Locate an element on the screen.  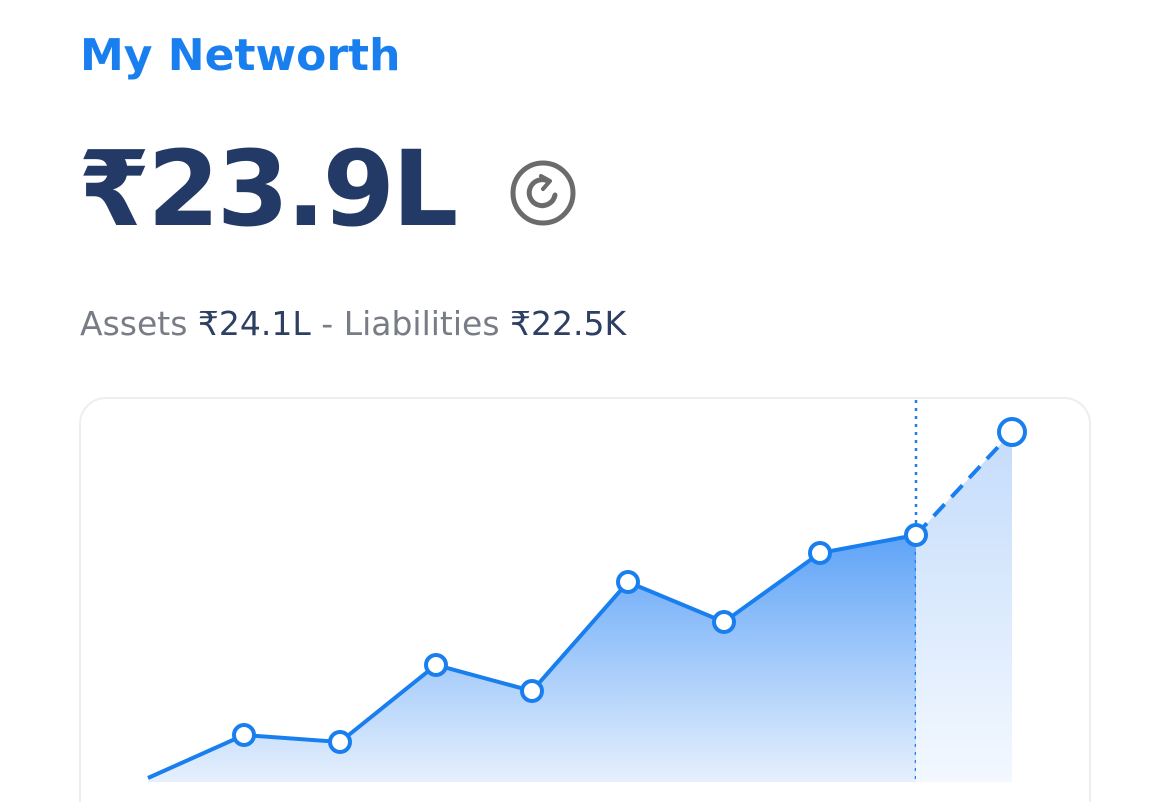
assets-label: Assets is located at coordinates (134, 323).